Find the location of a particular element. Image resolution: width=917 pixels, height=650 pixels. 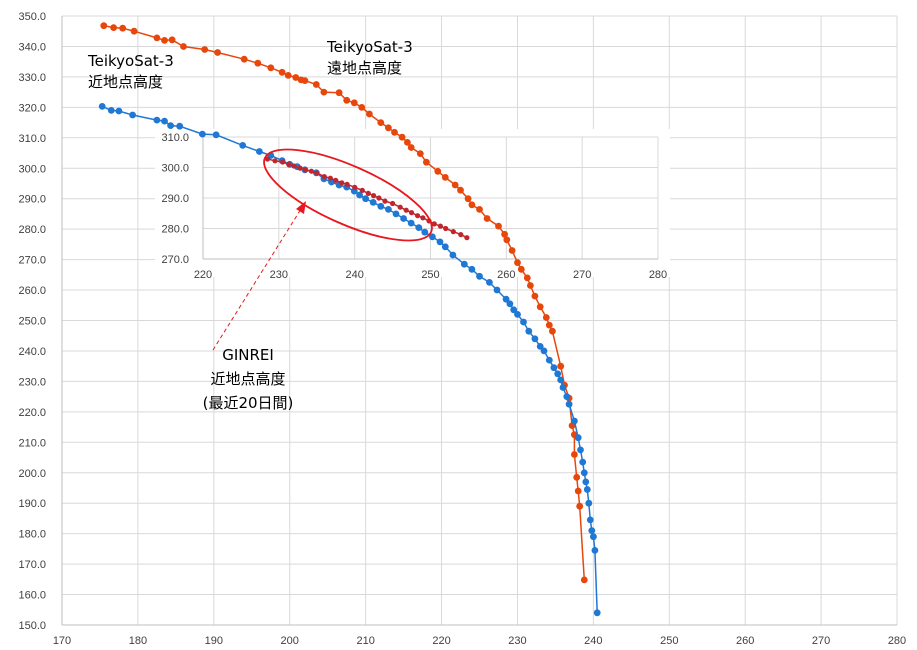

main-x-tick-label: 280 is located at coordinates (897, 641).